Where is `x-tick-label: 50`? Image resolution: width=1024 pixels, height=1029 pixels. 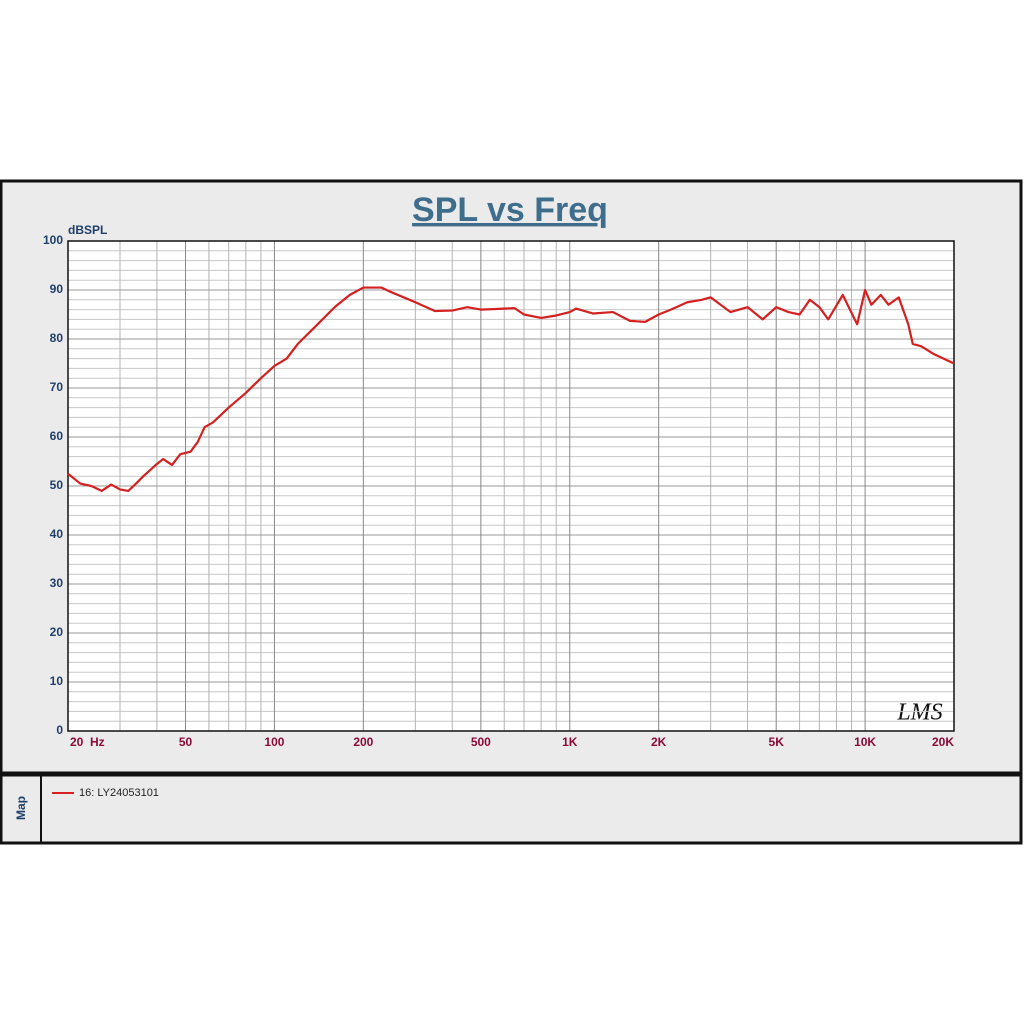 x-tick-label: 50 is located at coordinates (186, 742).